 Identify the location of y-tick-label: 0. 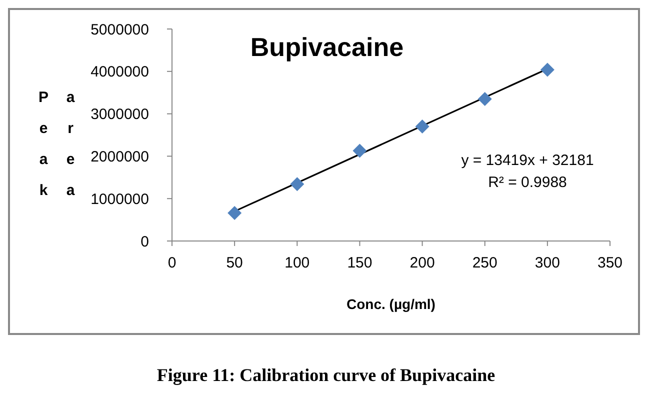
(144, 241).